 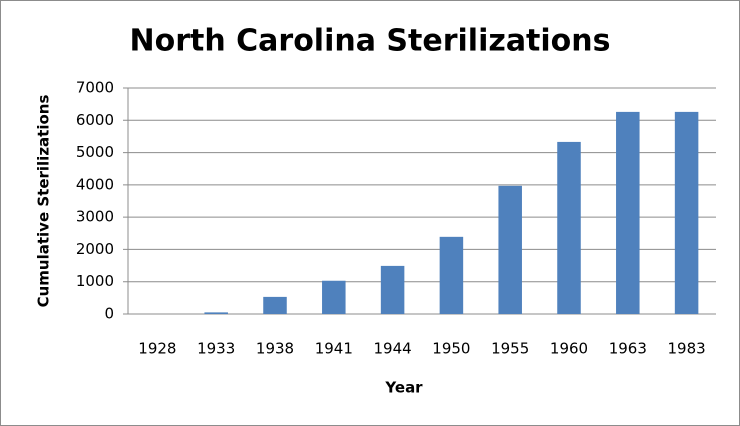 I want to click on y-axis-label: Cumulative Sterilizations, so click(x=44, y=201).